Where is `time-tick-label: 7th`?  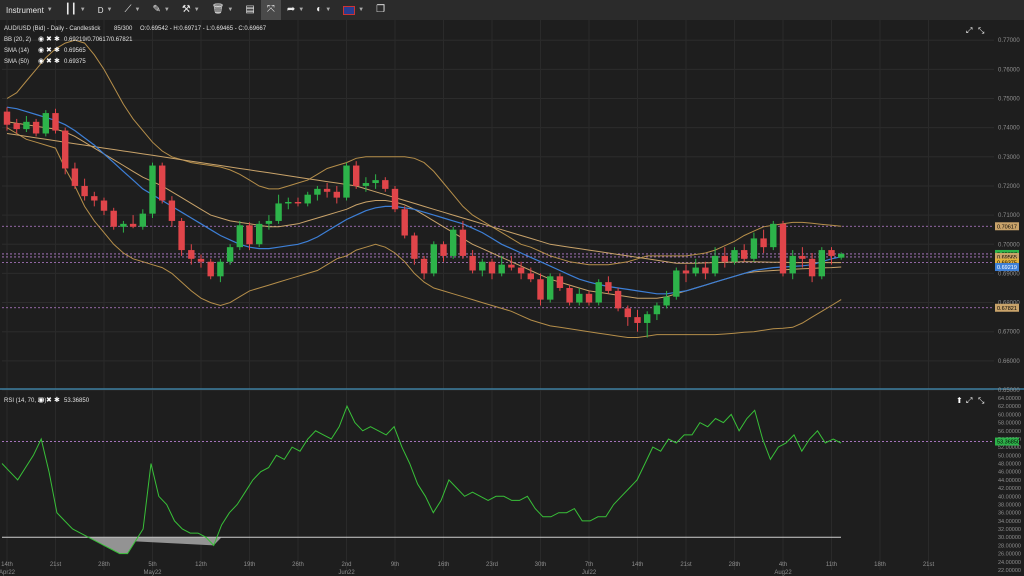
time-tick-label: 7th is located at coordinates (589, 565).